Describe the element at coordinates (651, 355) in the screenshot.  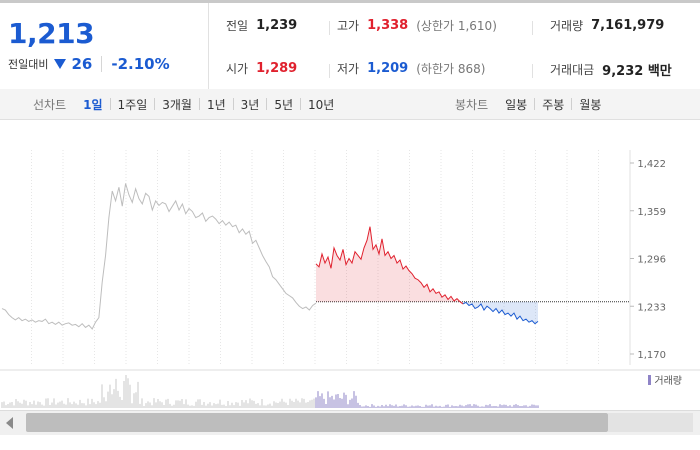
I see `y-tick-label: 1,170` at that location.